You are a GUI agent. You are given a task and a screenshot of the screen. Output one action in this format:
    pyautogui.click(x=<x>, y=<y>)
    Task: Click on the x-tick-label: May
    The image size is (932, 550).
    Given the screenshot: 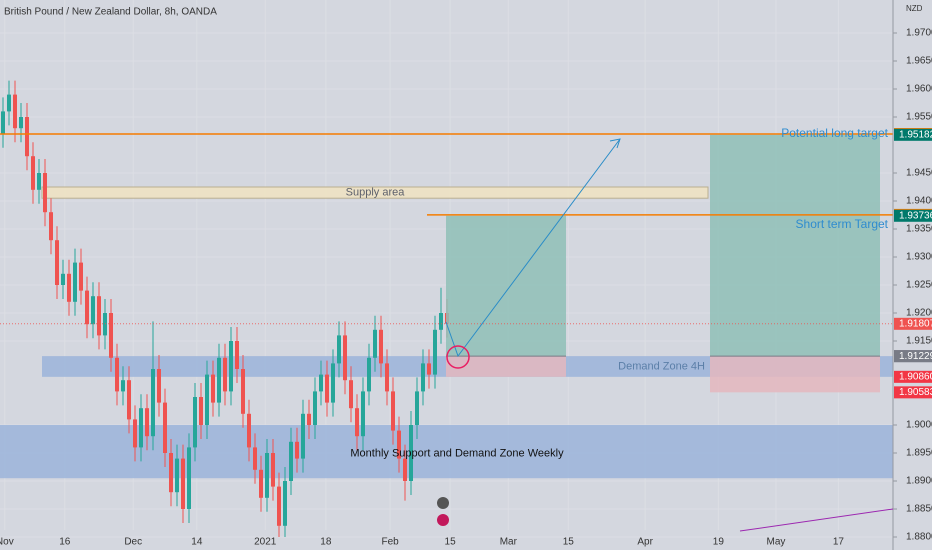 What is the action you would take?
    pyautogui.click(x=776, y=542)
    